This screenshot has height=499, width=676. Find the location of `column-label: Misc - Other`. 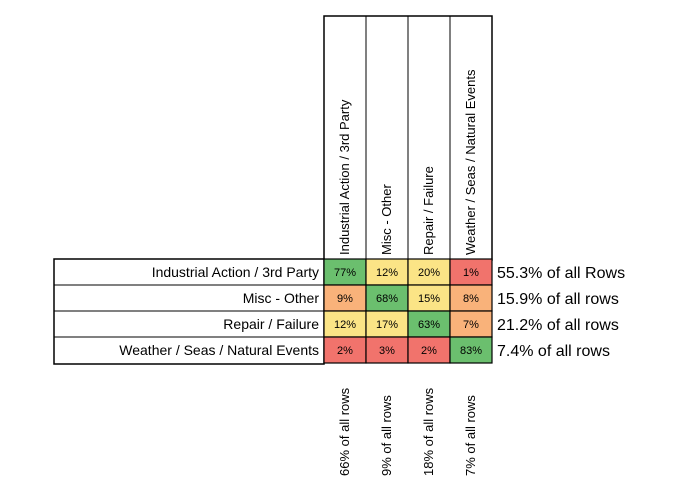

column-label: Misc - Other is located at coordinates (386, 219).